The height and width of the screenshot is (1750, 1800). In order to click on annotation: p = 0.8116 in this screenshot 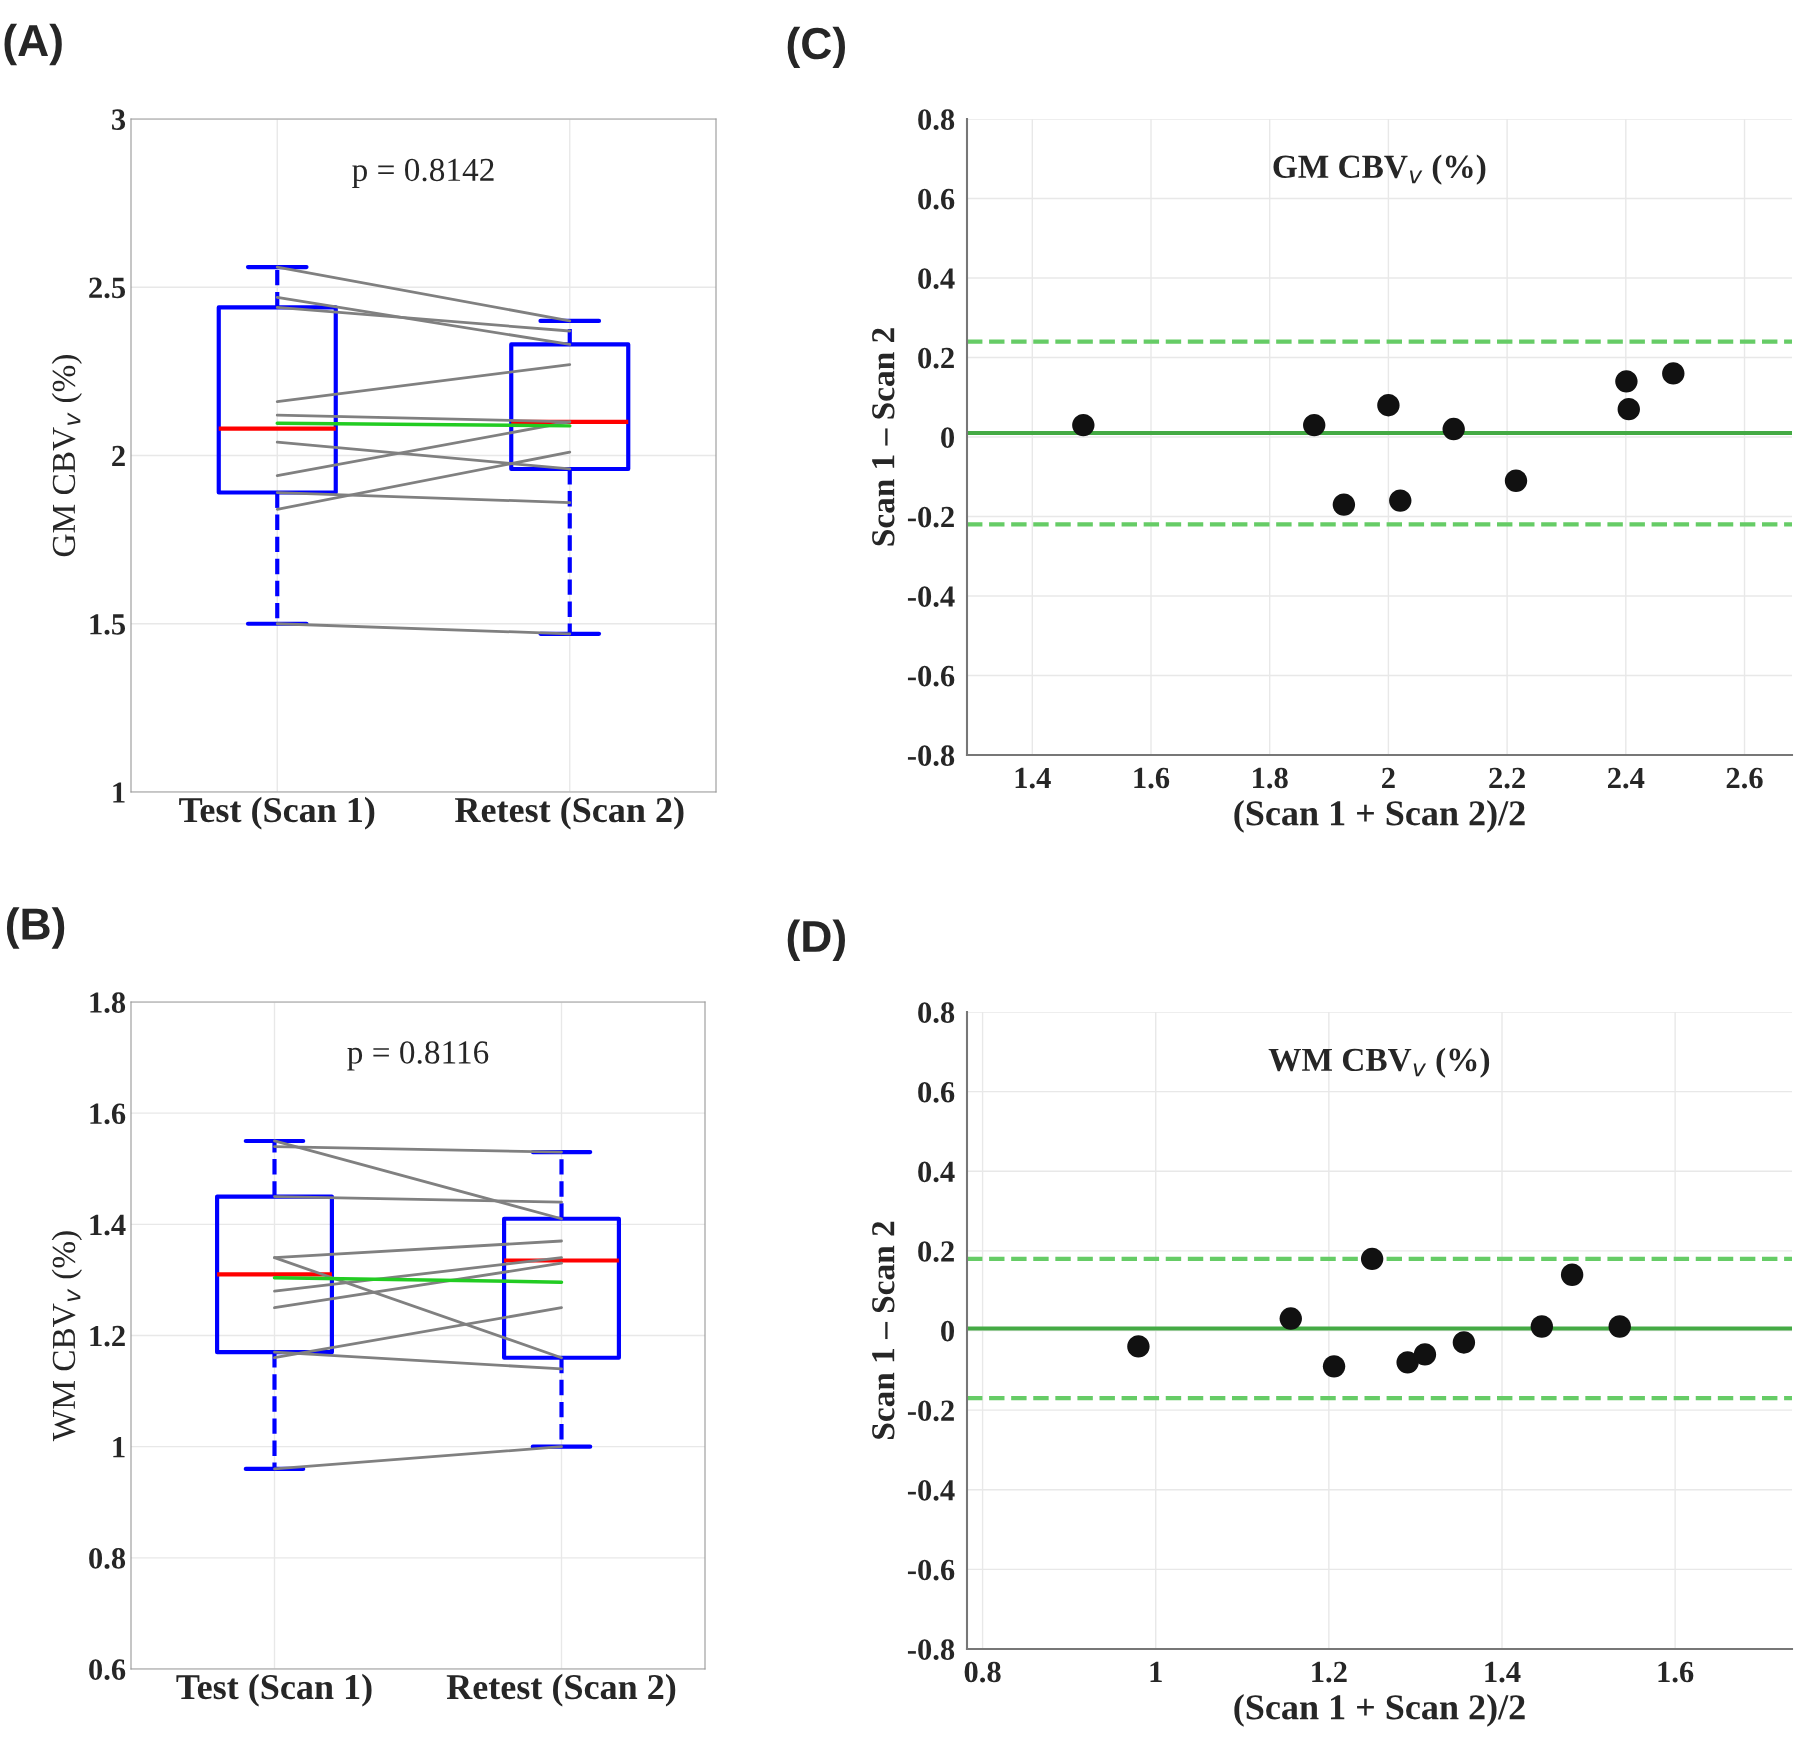, I will do `click(418, 1056)`.